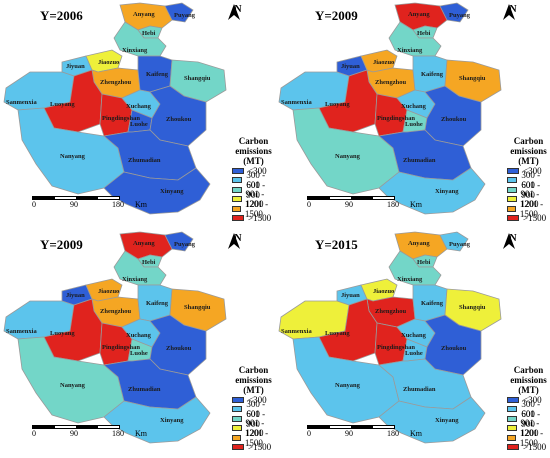  Describe the element at coordinates (528, 419) in the screenshot. I see `legend-item: 601 - 900` at that location.